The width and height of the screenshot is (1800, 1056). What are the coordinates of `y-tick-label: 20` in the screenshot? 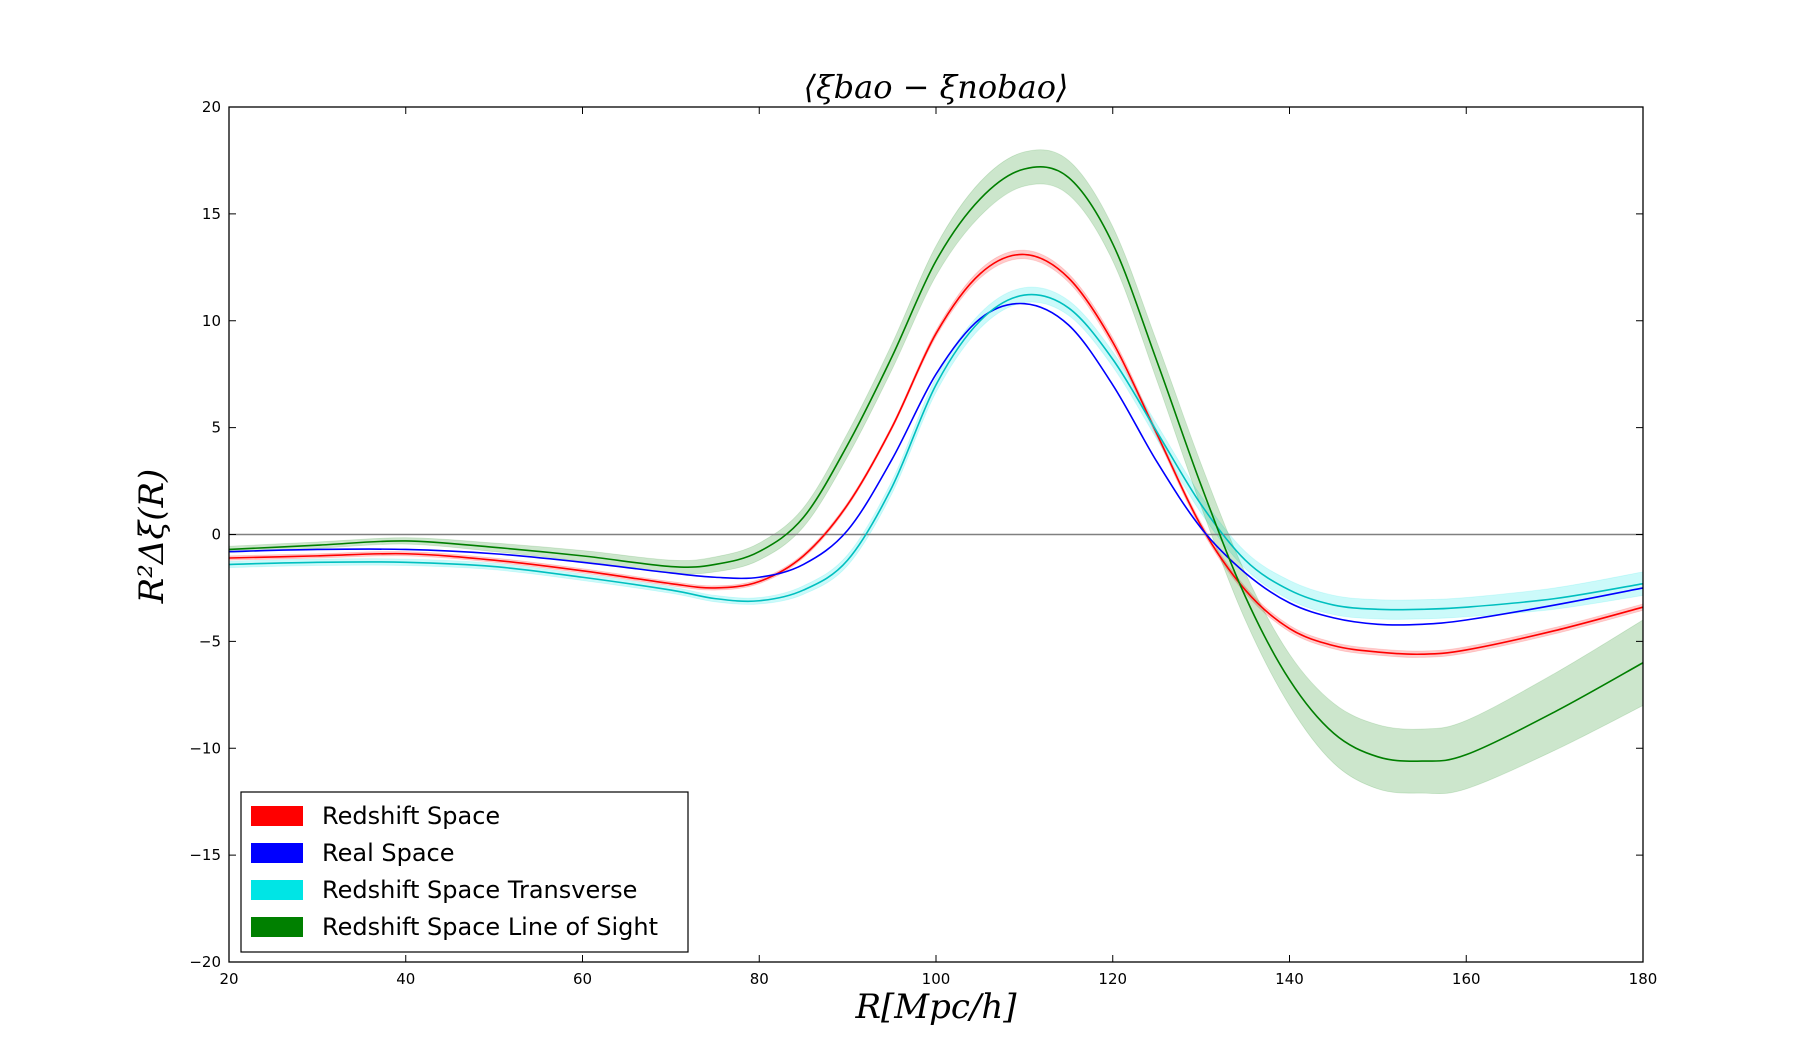 It's located at (211, 107).